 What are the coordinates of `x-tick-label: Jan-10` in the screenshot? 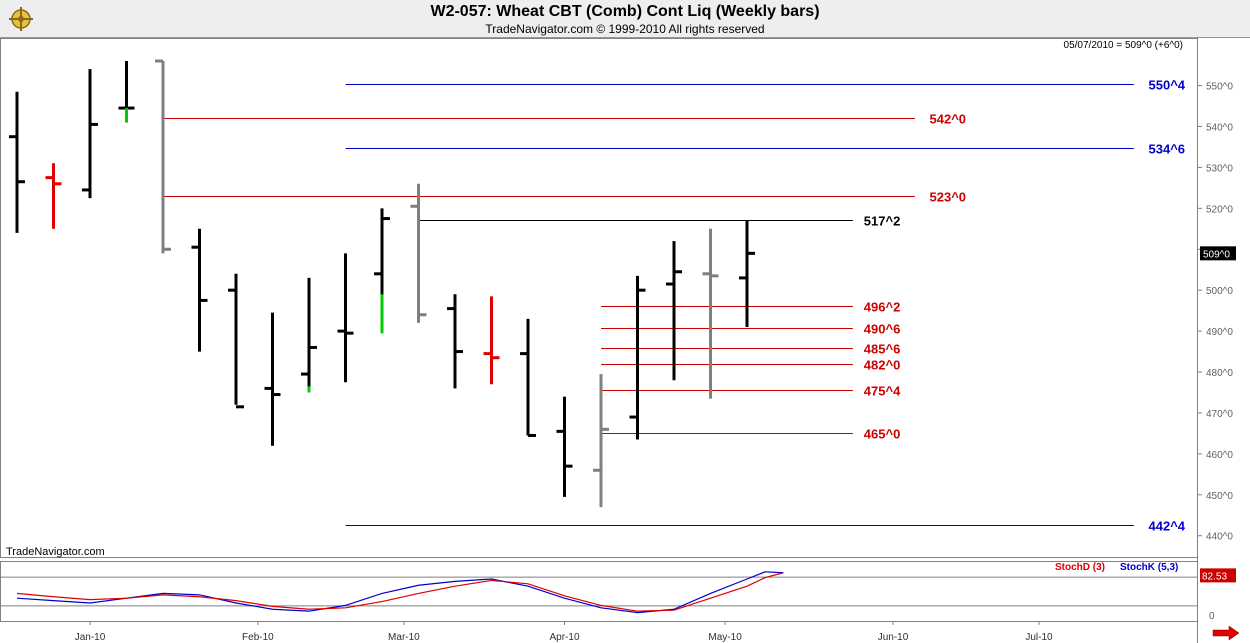 It's located at (90, 637).